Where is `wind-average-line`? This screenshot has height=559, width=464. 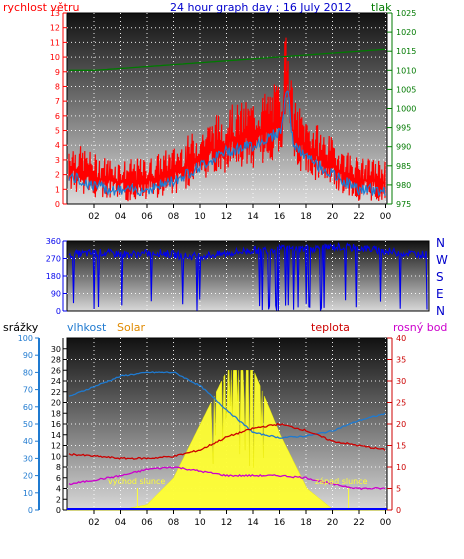 wind-average-line is located at coordinates (227, 143).